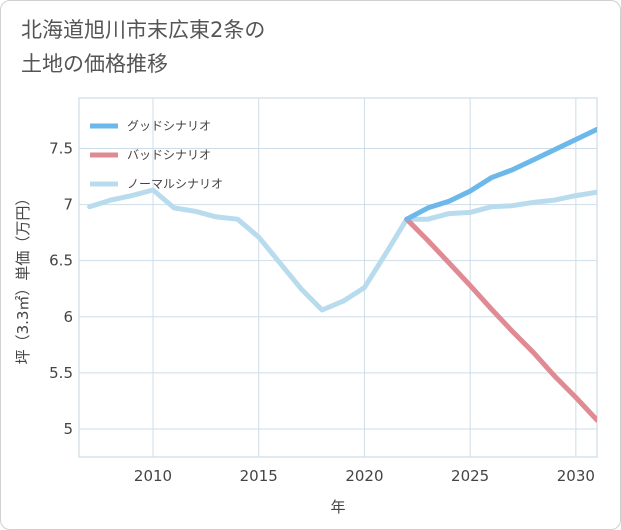 Image resolution: width=621 pixels, height=530 pixels. What do you see at coordinates (23, 278) in the screenshot?
I see `y-axis-label: 坪（3.3㎡）単価（万円）` at bounding box center [23, 278].